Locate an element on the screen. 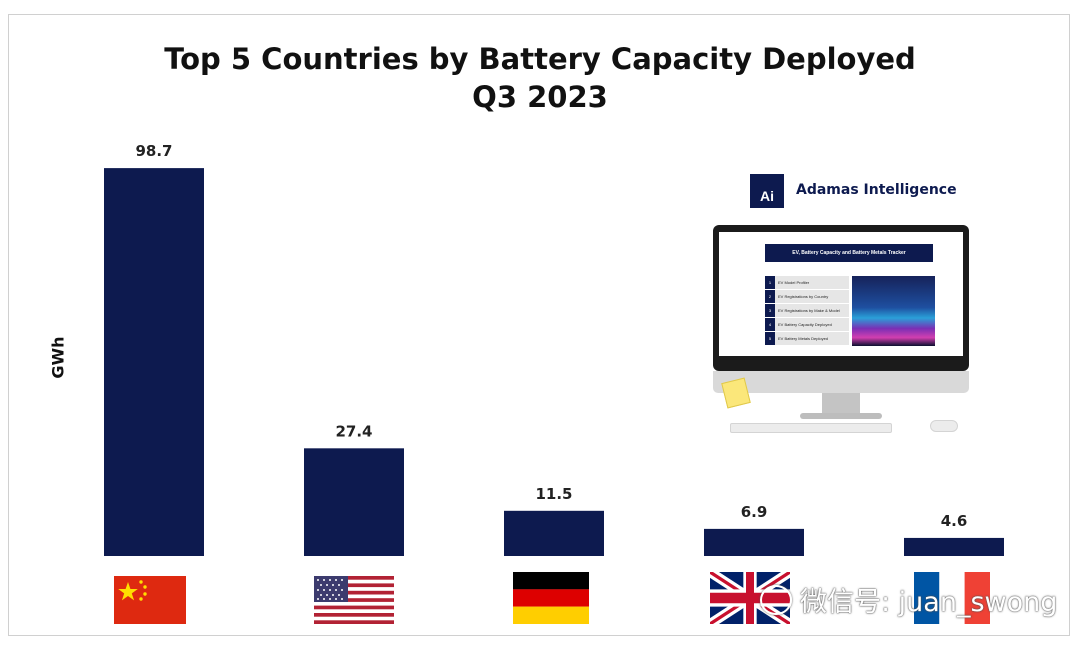 The image size is (1080, 646). watermark-text: 微信号: juan_swong is located at coordinates (929, 602).